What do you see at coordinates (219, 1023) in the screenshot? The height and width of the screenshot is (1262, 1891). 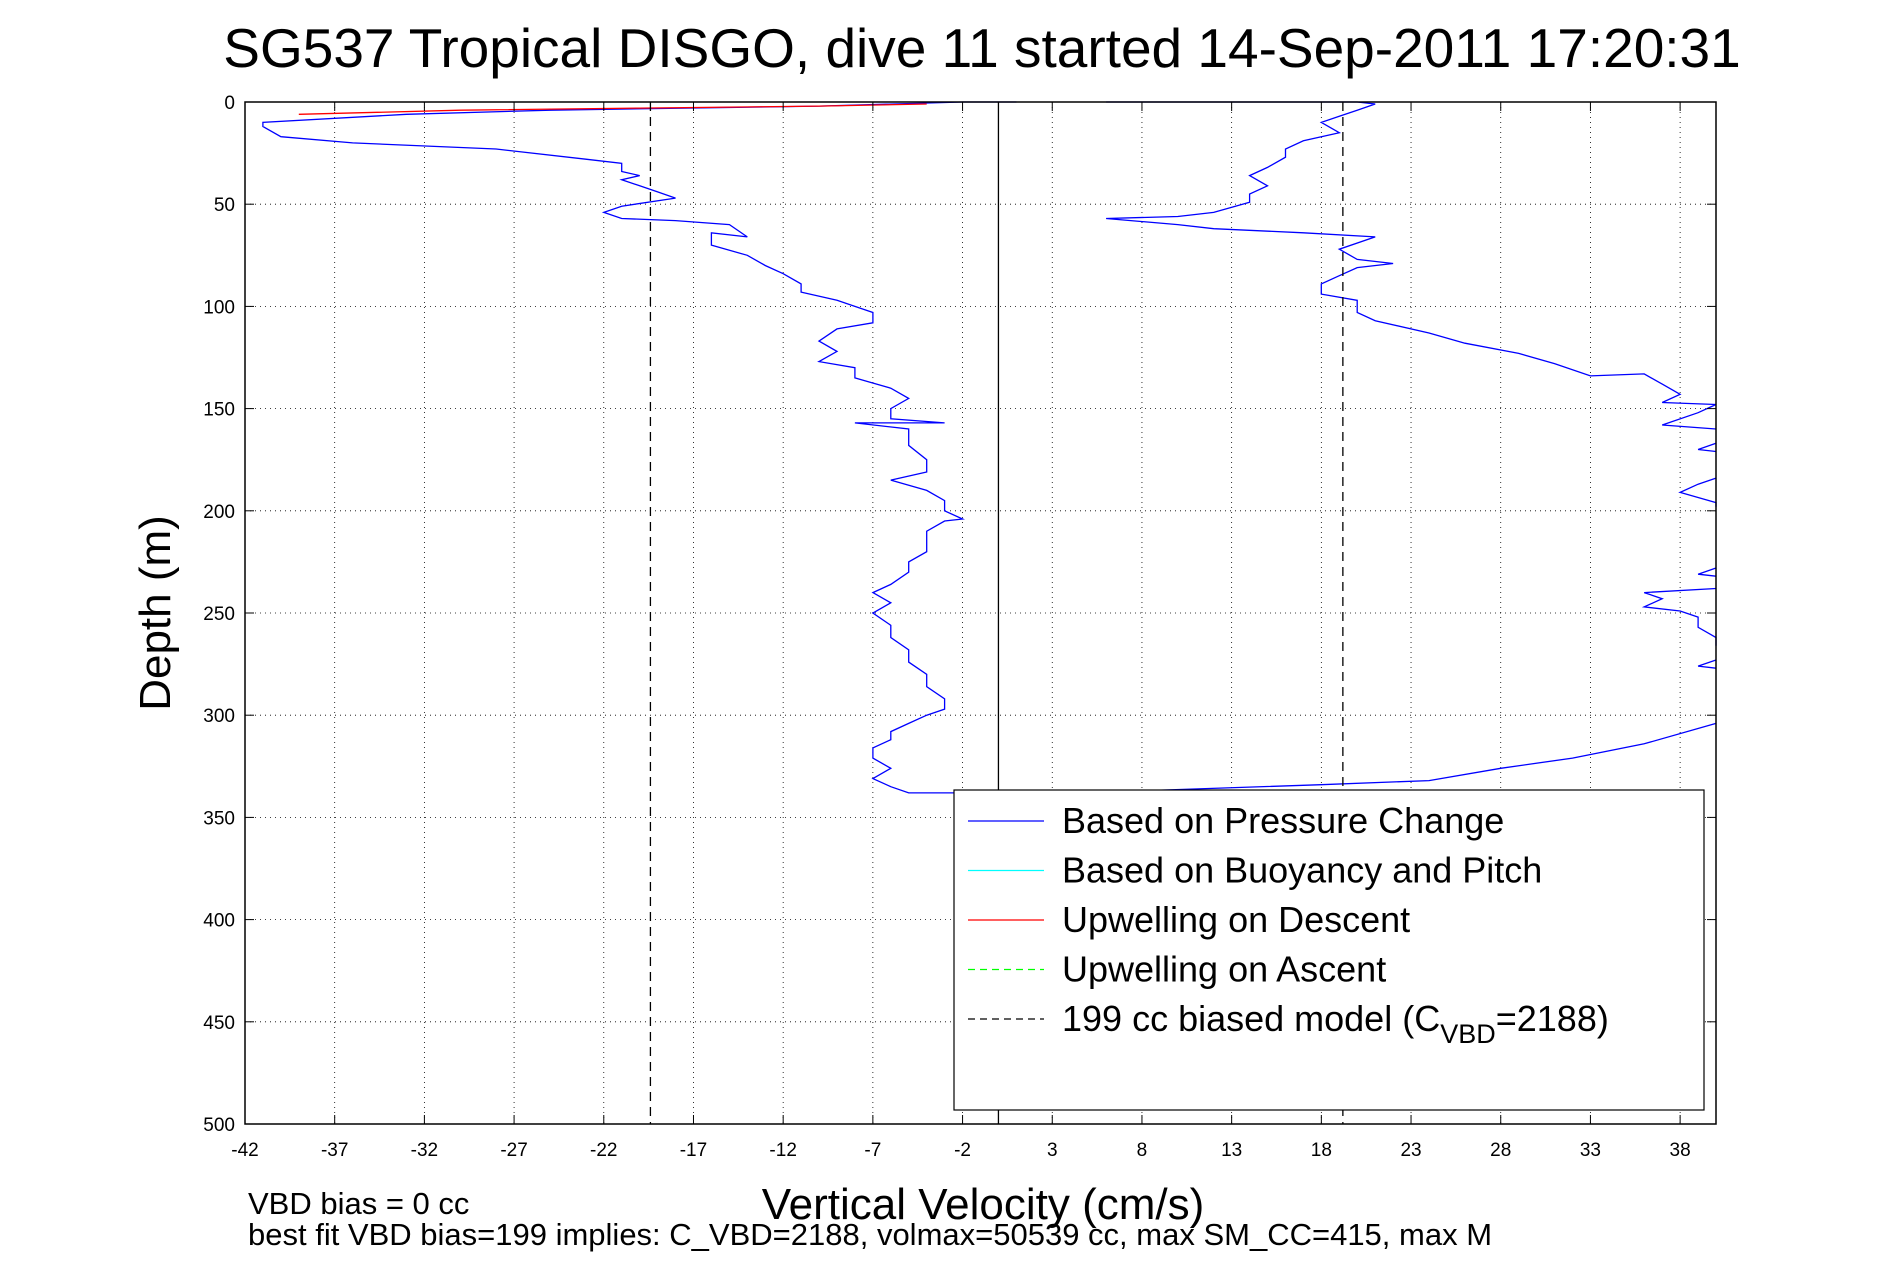 I see `y-tick-label: 450` at bounding box center [219, 1023].